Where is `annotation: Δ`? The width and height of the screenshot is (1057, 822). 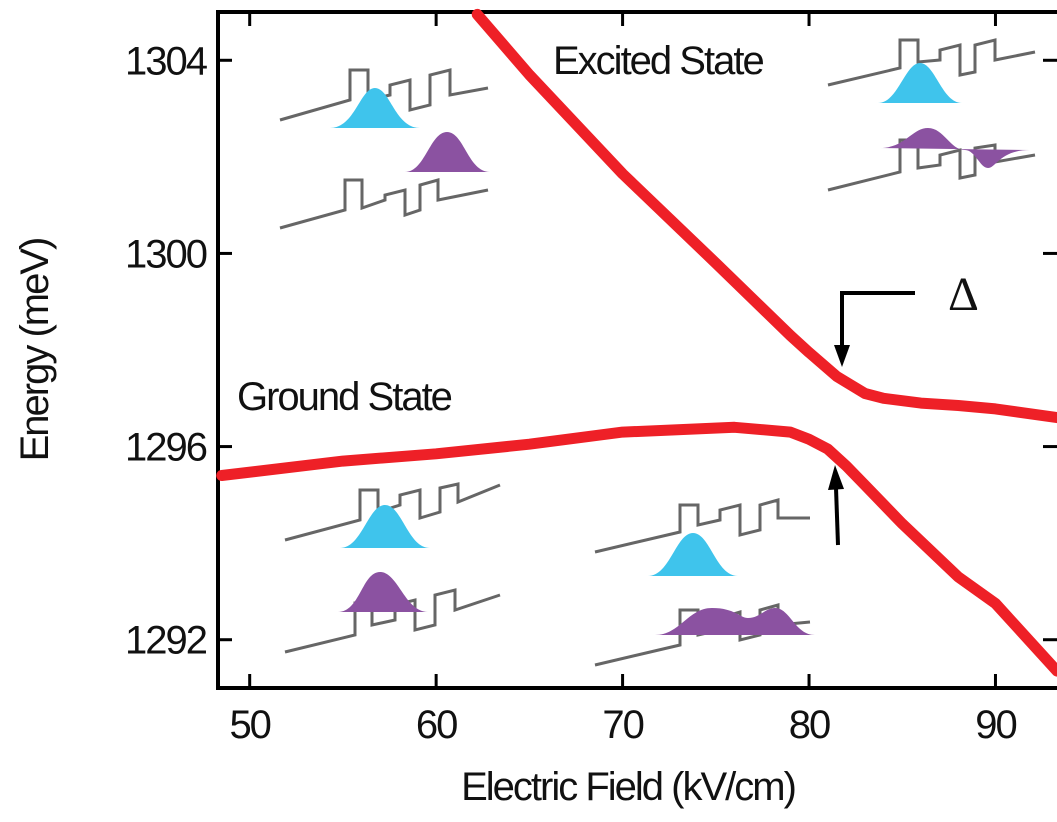 annotation: Δ is located at coordinates (963, 294).